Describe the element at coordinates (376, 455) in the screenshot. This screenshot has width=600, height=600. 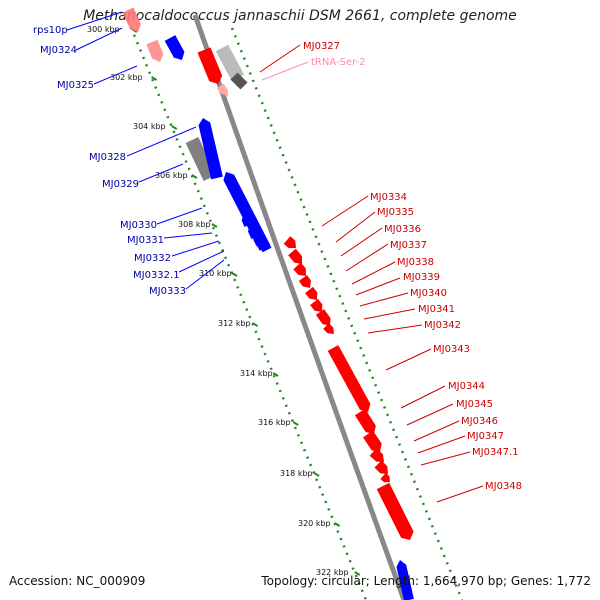
I see `gene-feature-mj0346` at that location.